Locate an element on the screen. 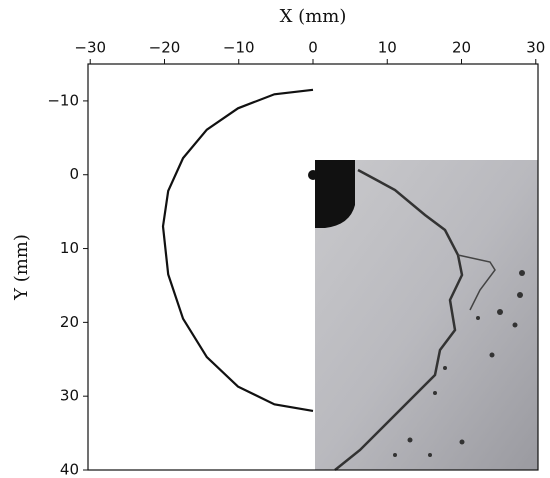 This screenshot has width=550, height=478. x-tick-label: −30 is located at coordinates (90, 48).